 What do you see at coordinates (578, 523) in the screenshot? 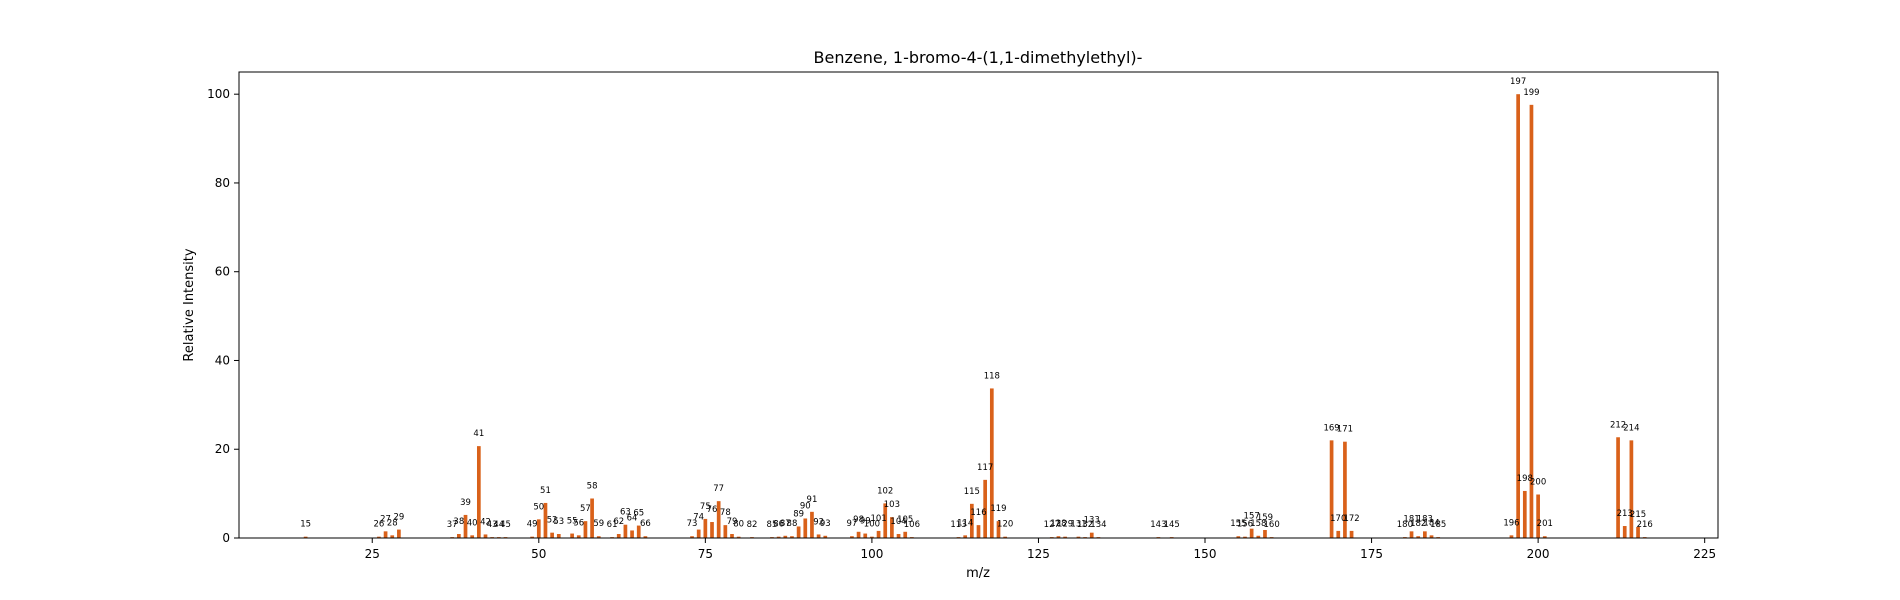
I see `peak-label-56: 56` at bounding box center [578, 523].